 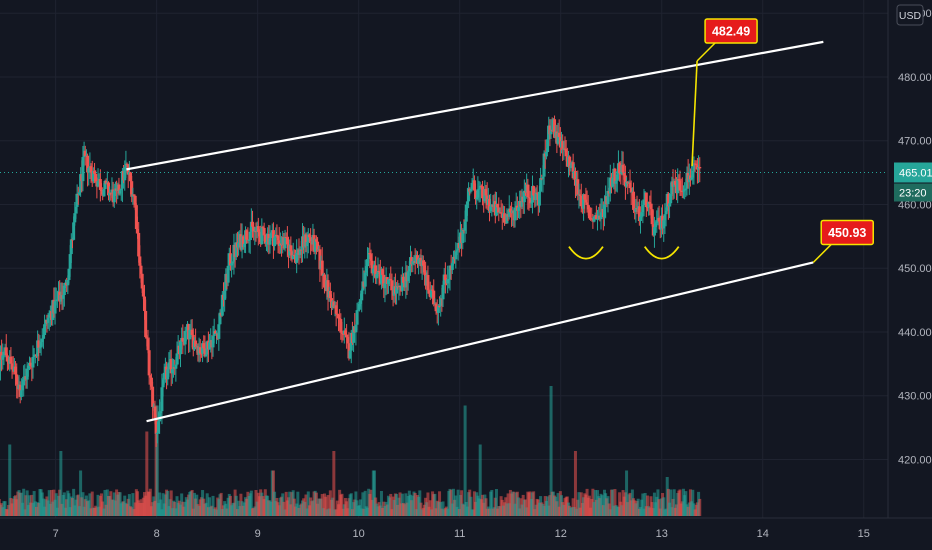 I want to click on x-tick-label: 12, so click(x=561, y=534).